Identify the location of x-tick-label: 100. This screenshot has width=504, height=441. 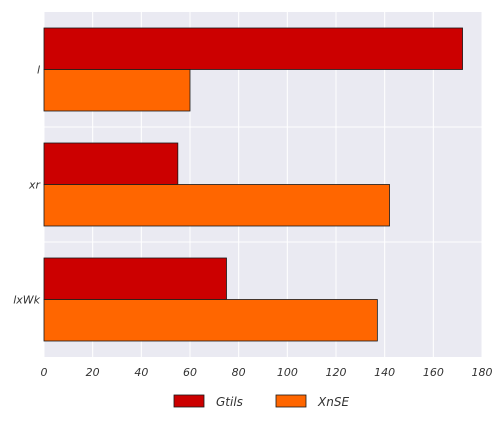
(287, 372).